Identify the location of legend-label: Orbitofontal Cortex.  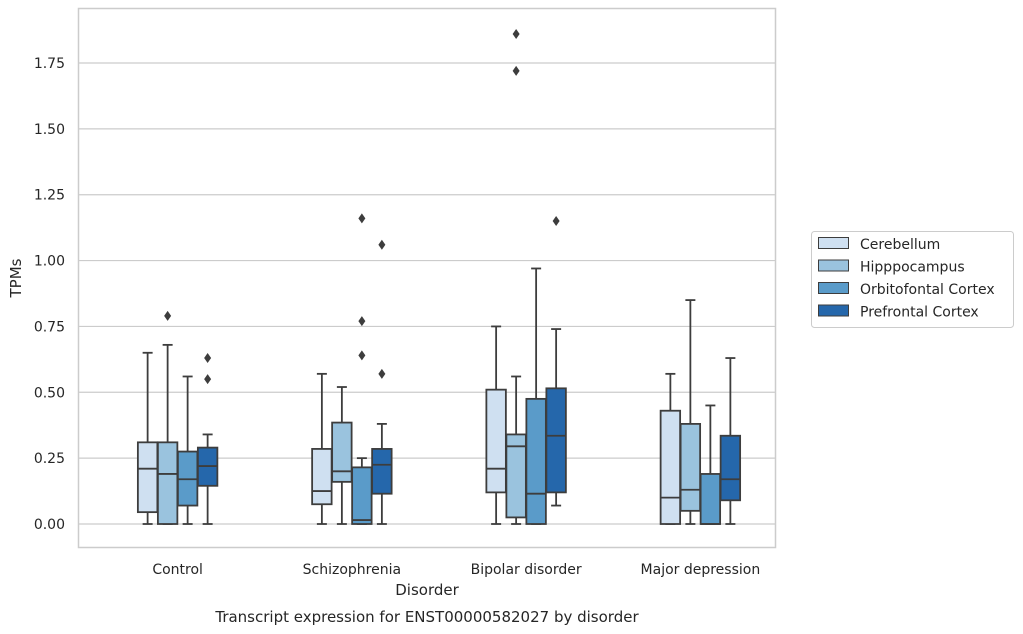
(927, 290).